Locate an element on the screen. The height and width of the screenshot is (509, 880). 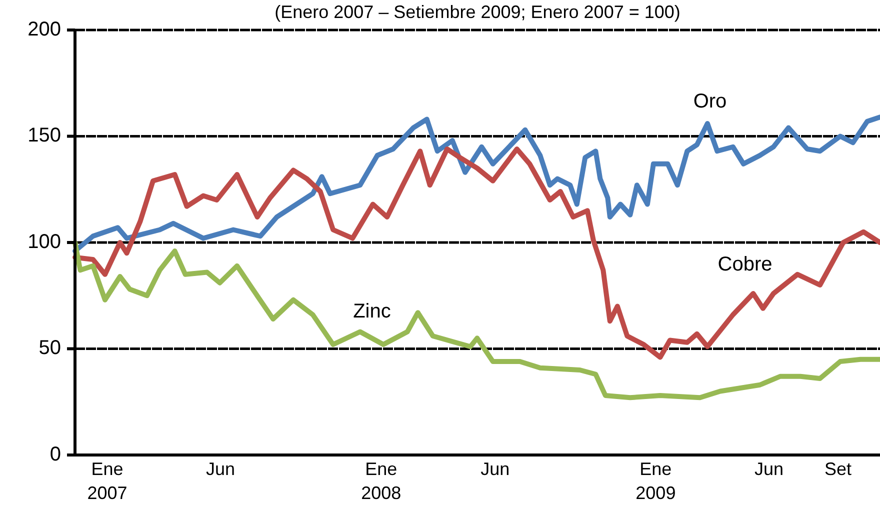
series-label: Oro is located at coordinates (710, 101).